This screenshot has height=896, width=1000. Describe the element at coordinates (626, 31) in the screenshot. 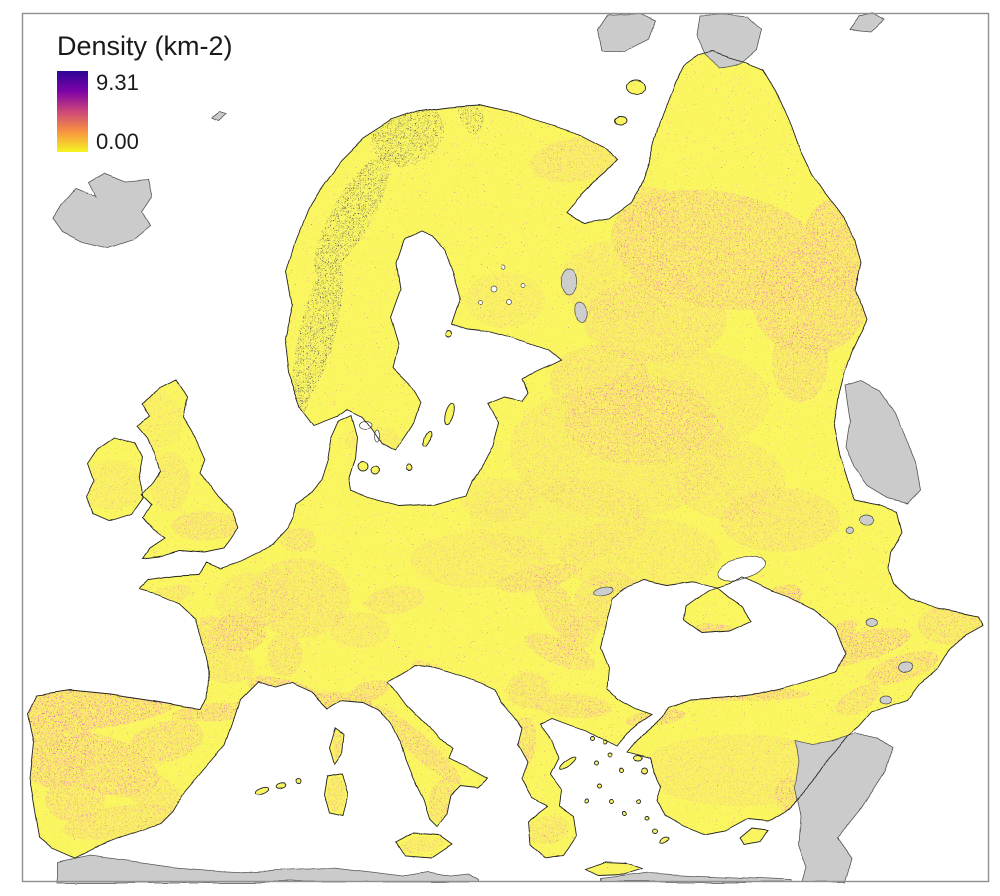

I see `kolguev-no-data` at that location.